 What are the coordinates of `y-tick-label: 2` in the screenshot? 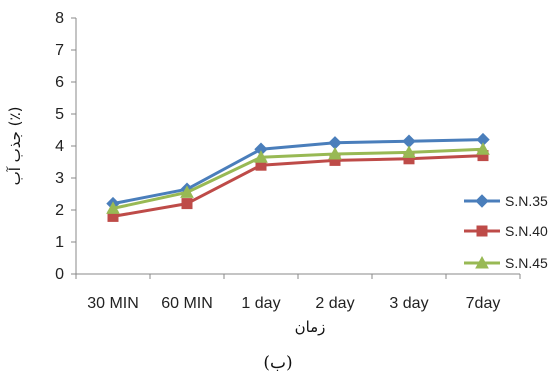 It's located at (59, 210).